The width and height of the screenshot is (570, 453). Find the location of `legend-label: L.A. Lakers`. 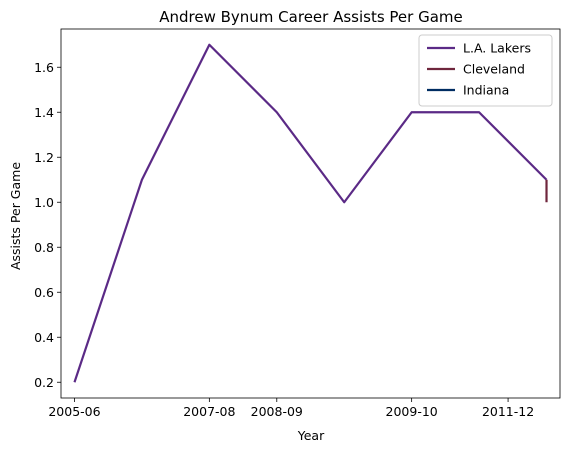

legend-label: L.A. Lakers is located at coordinates (497, 48).